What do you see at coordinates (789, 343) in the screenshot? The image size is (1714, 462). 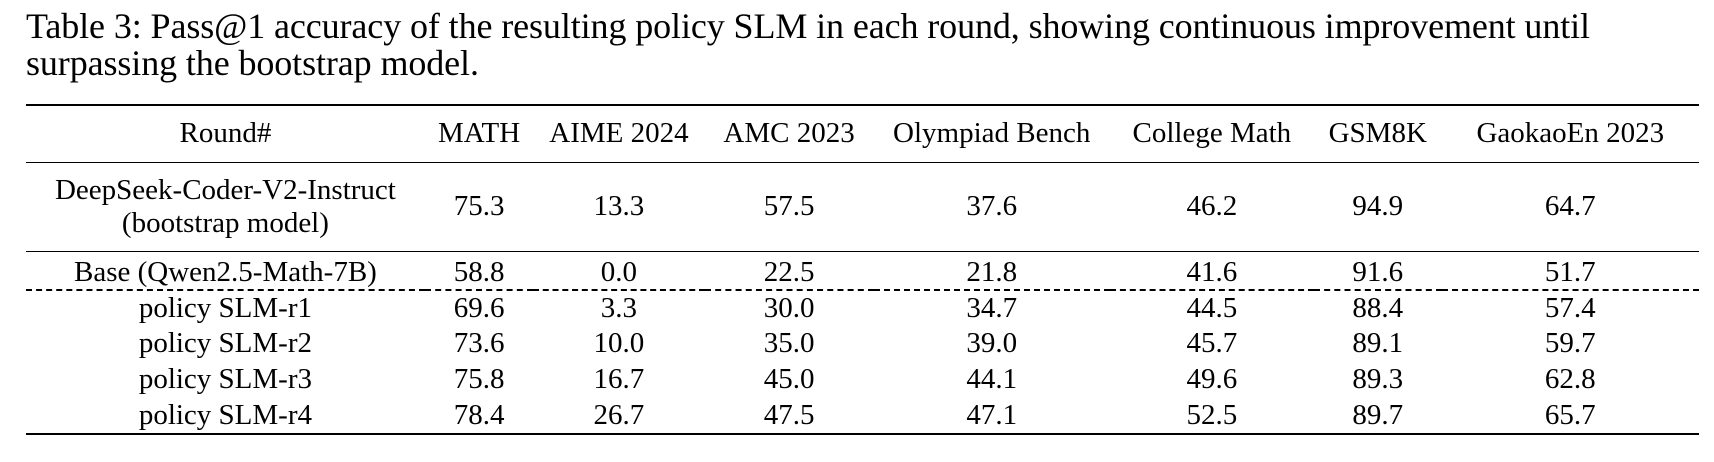 I see `table-cell: 35.0` at bounding box center [789, 343].